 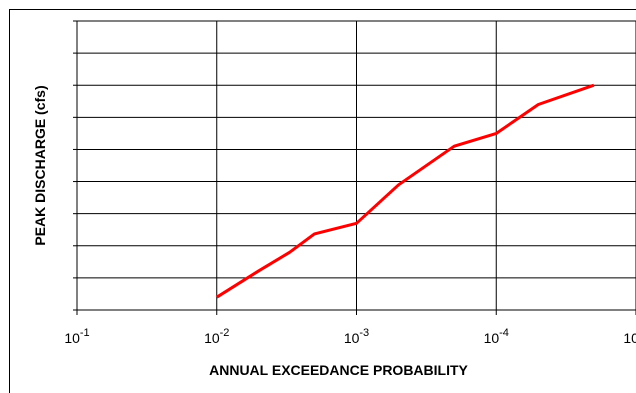 I want to click on y-axis-title: PEAK DISCHARGE (cfs), so click(x=40, y=165).